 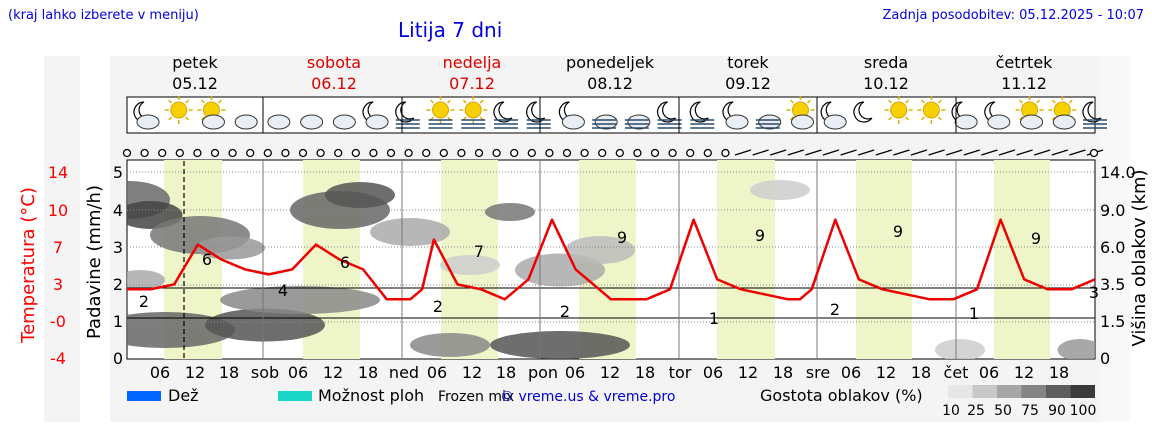 What do you see at coordinates (103, 15) in the screenshot?
I see `location-hint: (kraj lahko izberete v meniju)` at bounding box center [103, 15].